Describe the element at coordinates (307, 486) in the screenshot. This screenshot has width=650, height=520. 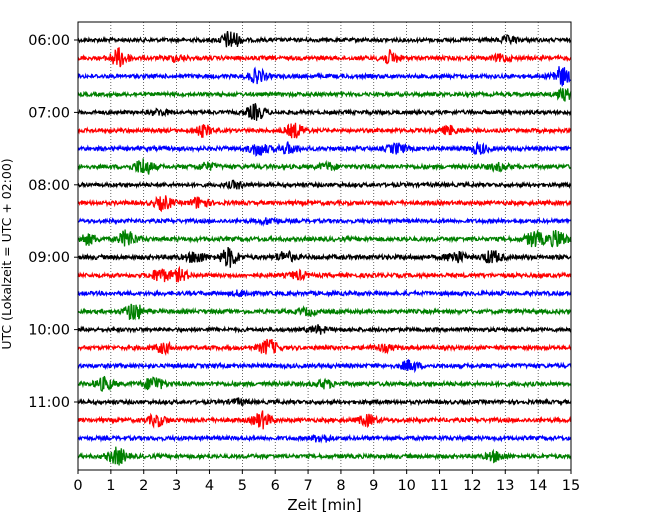
I see `x-tick-label-7: 7` at that location.